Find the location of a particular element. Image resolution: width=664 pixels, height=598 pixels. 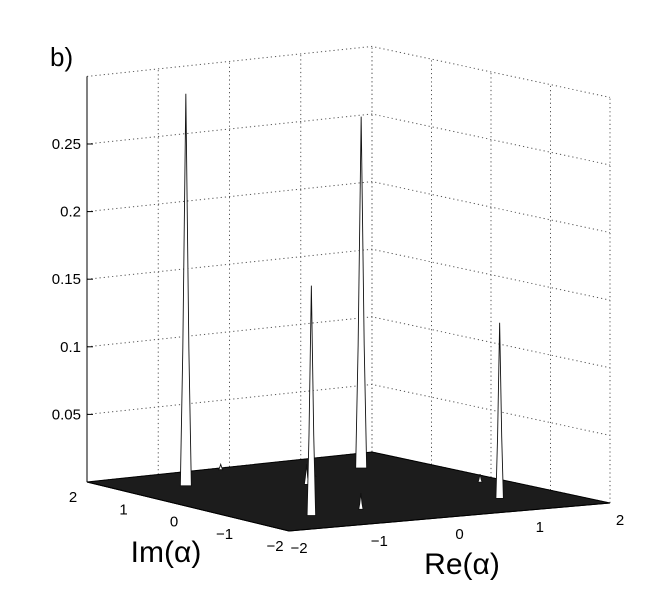

x-tick-label: −2 is located at coordinates (298, 548).